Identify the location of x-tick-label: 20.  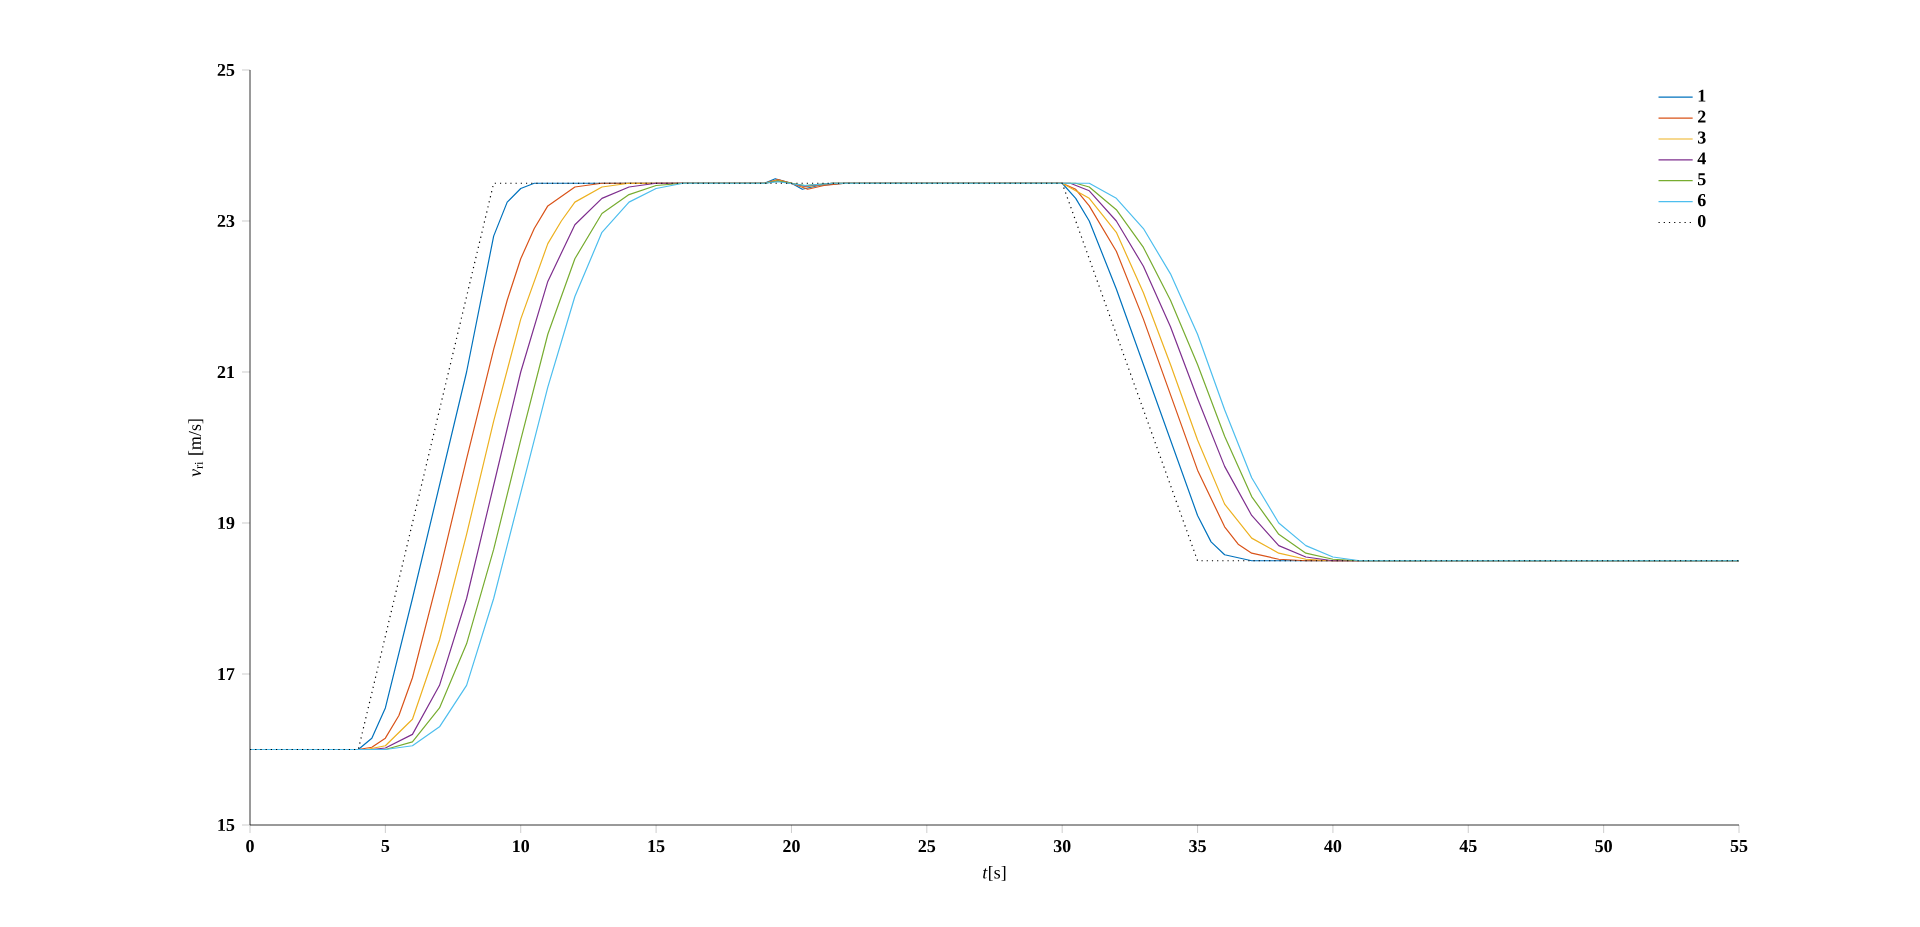
(791, 846).